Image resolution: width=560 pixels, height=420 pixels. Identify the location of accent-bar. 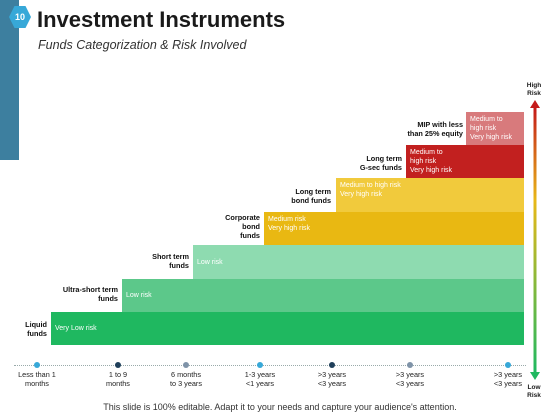
(9, 80).